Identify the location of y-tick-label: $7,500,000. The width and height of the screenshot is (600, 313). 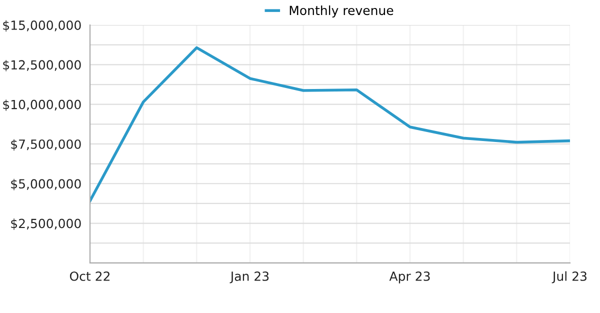
(46, 145).